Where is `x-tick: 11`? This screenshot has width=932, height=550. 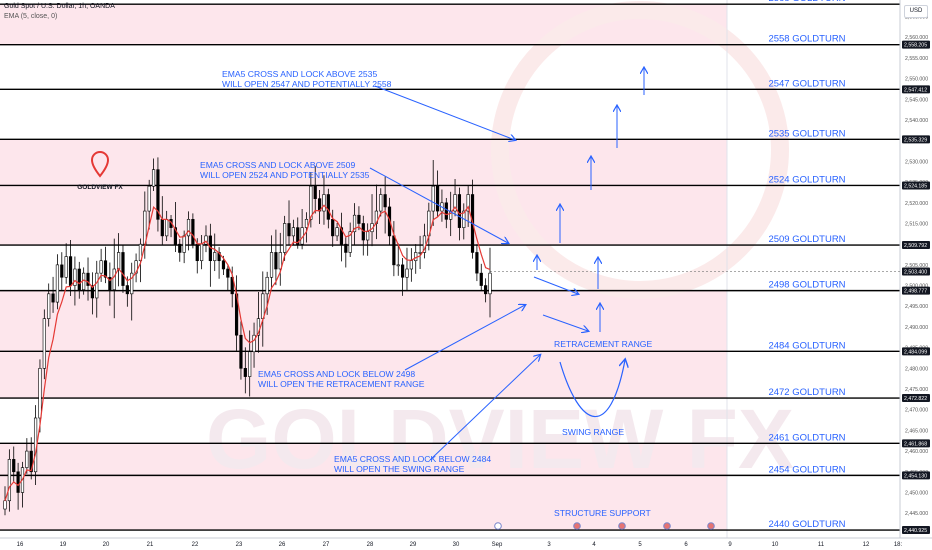
x-tick: 11 is located at coordinates (821, 545).